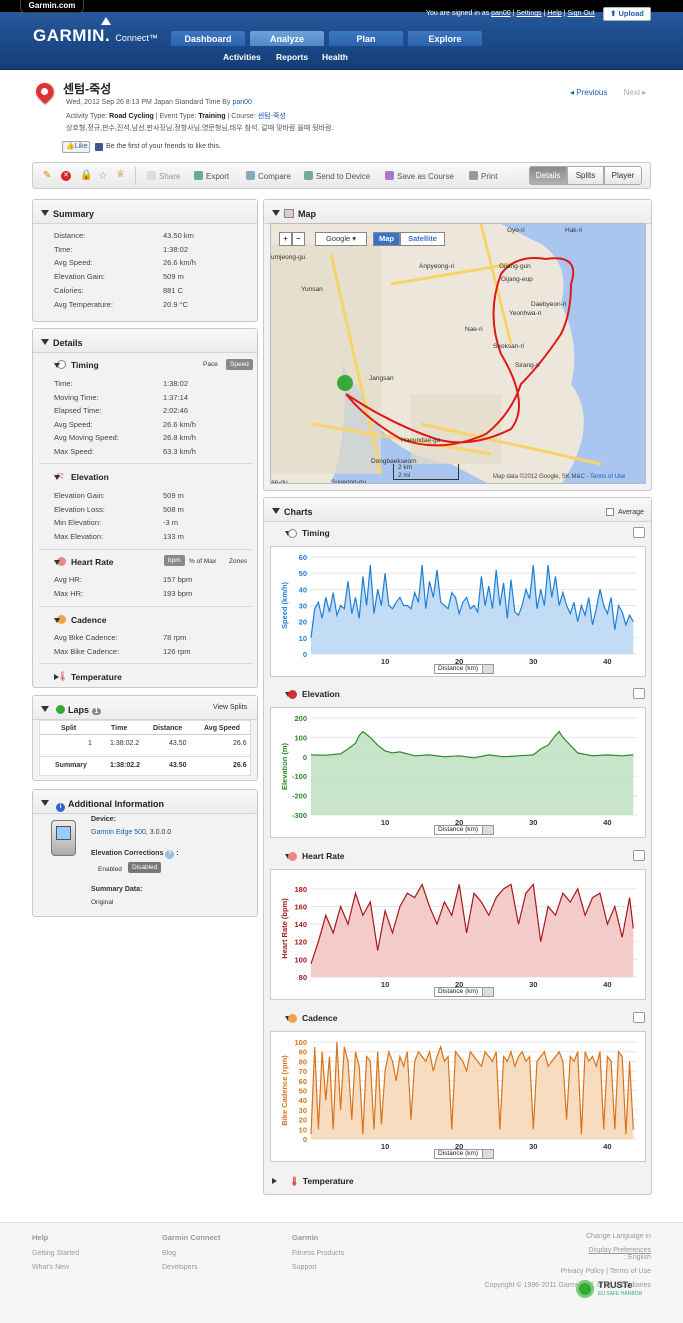 The image size is (683, 1323). Describe the element at coordinates (212, 116) in the screenshot. I see `event-type: Training` at that location.